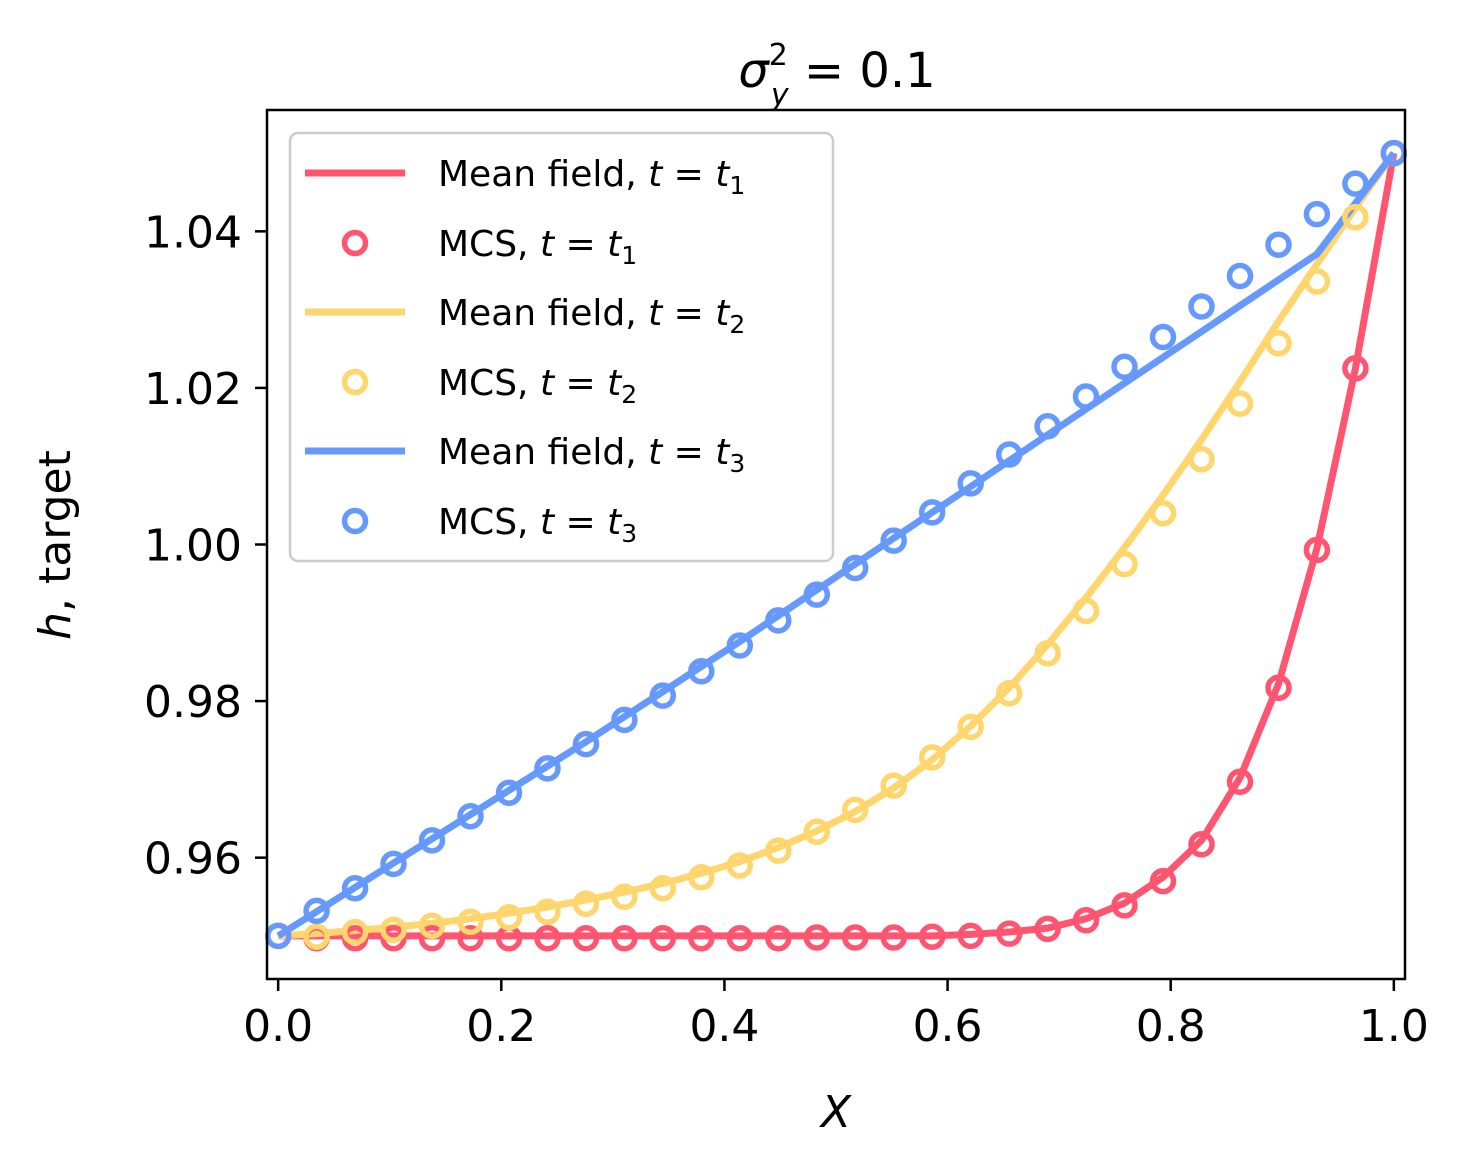 This screenshot has width=1470, height=1170. I want to click on title-rest: = 0.1, so click(862, 71).